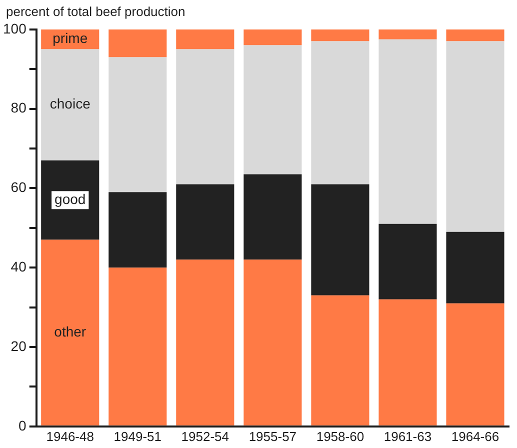 The height and width of the screenshot is (448, 517). I want to click on y-axis-title: percent of total beef production, so click(96, 11).